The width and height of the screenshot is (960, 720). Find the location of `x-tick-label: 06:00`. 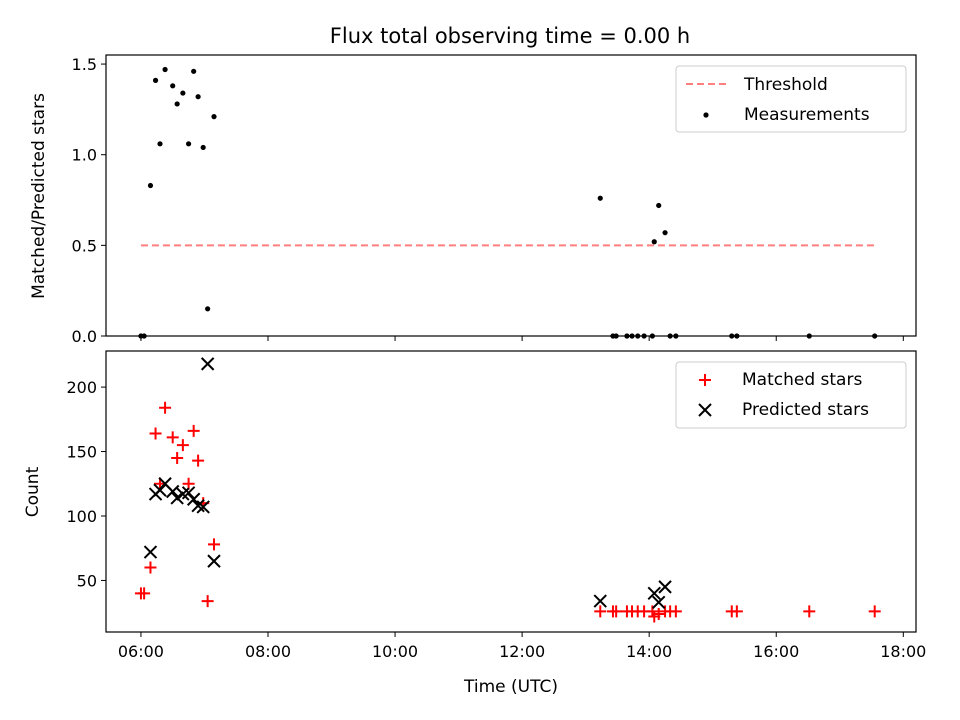

x-tick-label: 06:00 is located at coordinates (141, 651).